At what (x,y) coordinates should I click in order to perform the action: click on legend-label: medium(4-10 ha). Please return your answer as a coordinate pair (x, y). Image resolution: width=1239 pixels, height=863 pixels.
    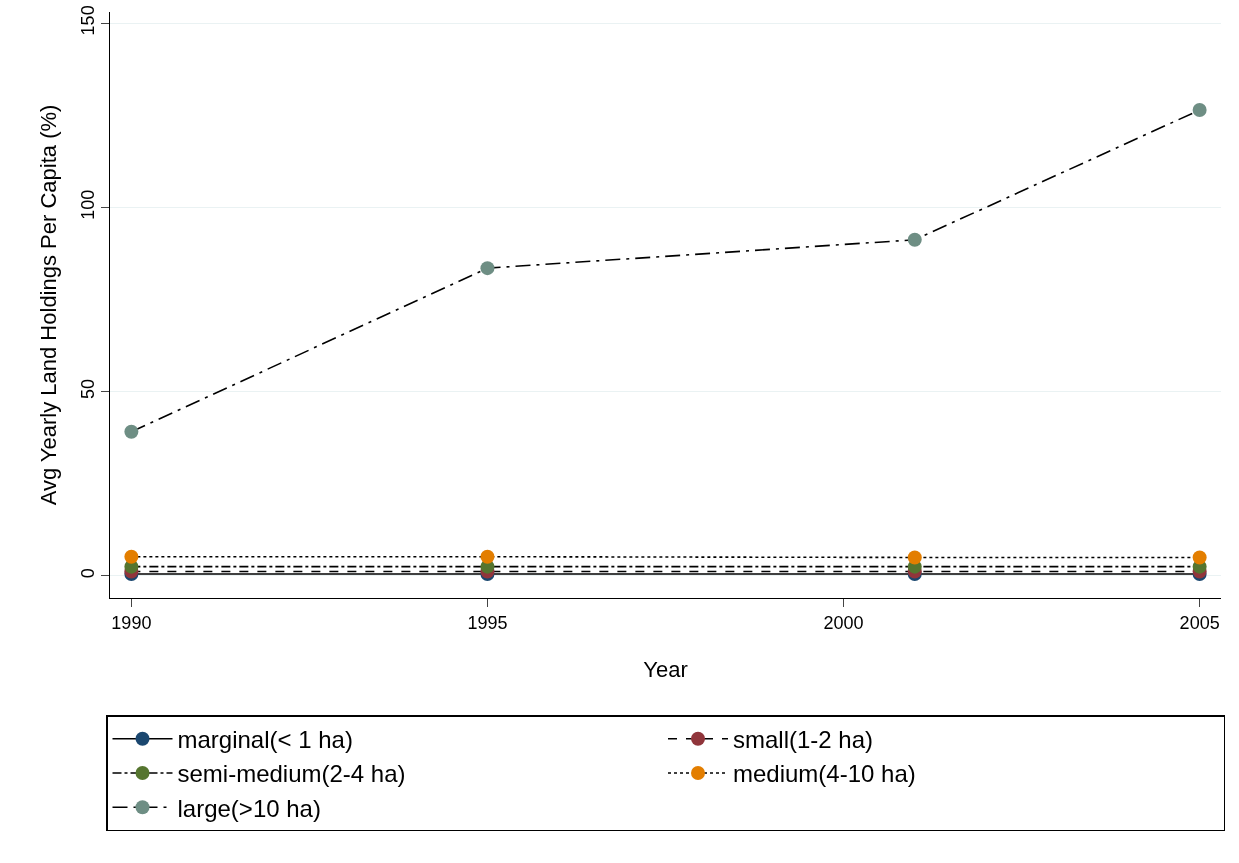
    Looking at the image, I should click on (824, 774).